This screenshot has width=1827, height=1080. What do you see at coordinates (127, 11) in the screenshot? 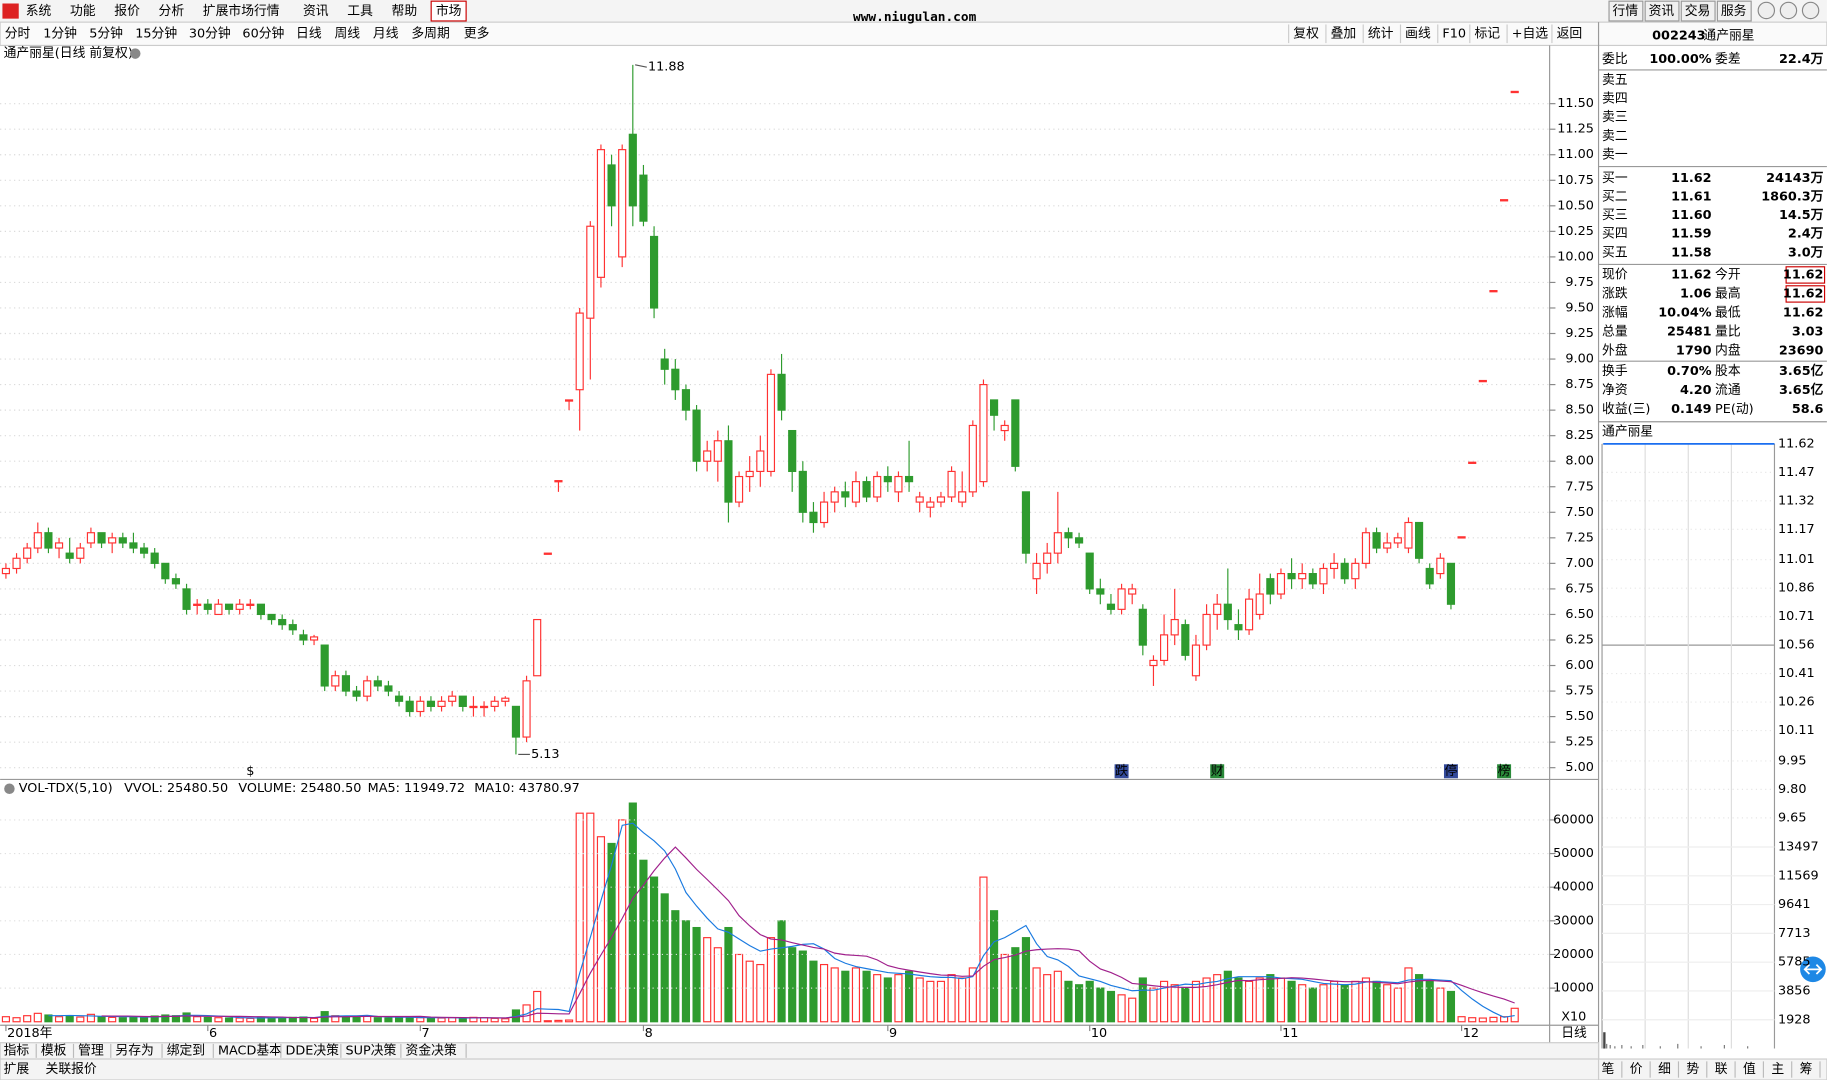
I see `menu-item: 报价` at bounding box center [127, 11].